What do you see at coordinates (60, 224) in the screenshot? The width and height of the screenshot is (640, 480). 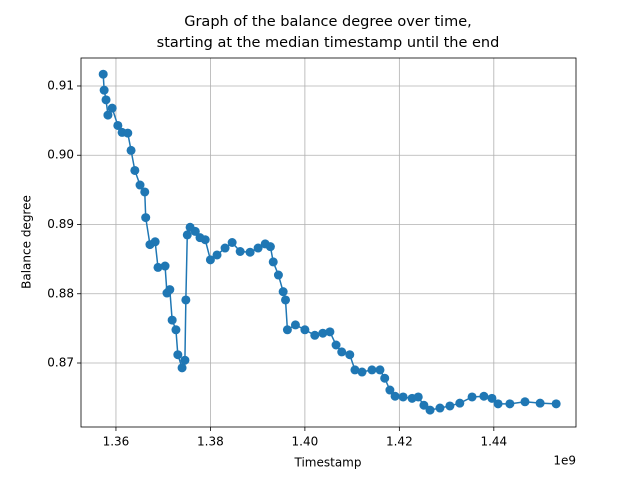 I see `y-tick-label: 0.89` at bounding box center [60, 224].